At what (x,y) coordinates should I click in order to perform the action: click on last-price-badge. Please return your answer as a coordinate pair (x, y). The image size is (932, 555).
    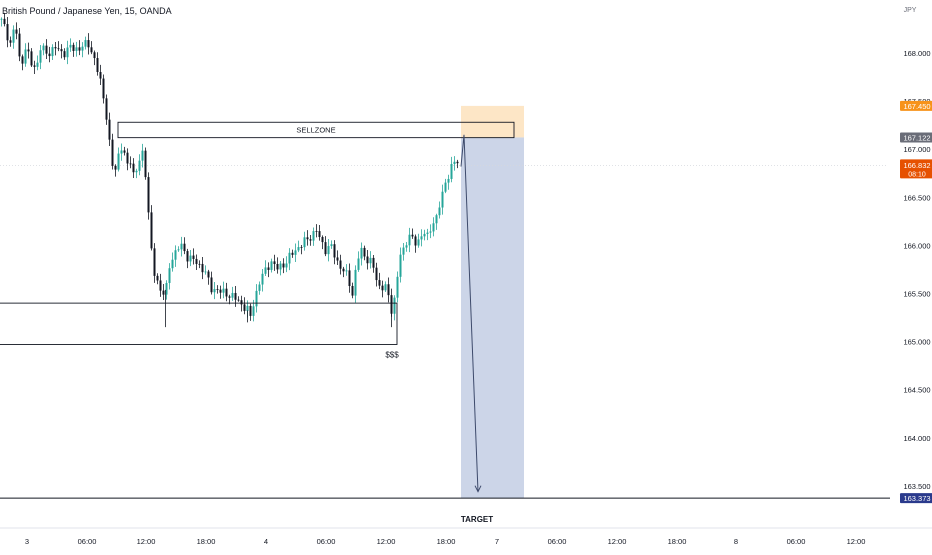
    Looking at the image, I should click on (916, 169).